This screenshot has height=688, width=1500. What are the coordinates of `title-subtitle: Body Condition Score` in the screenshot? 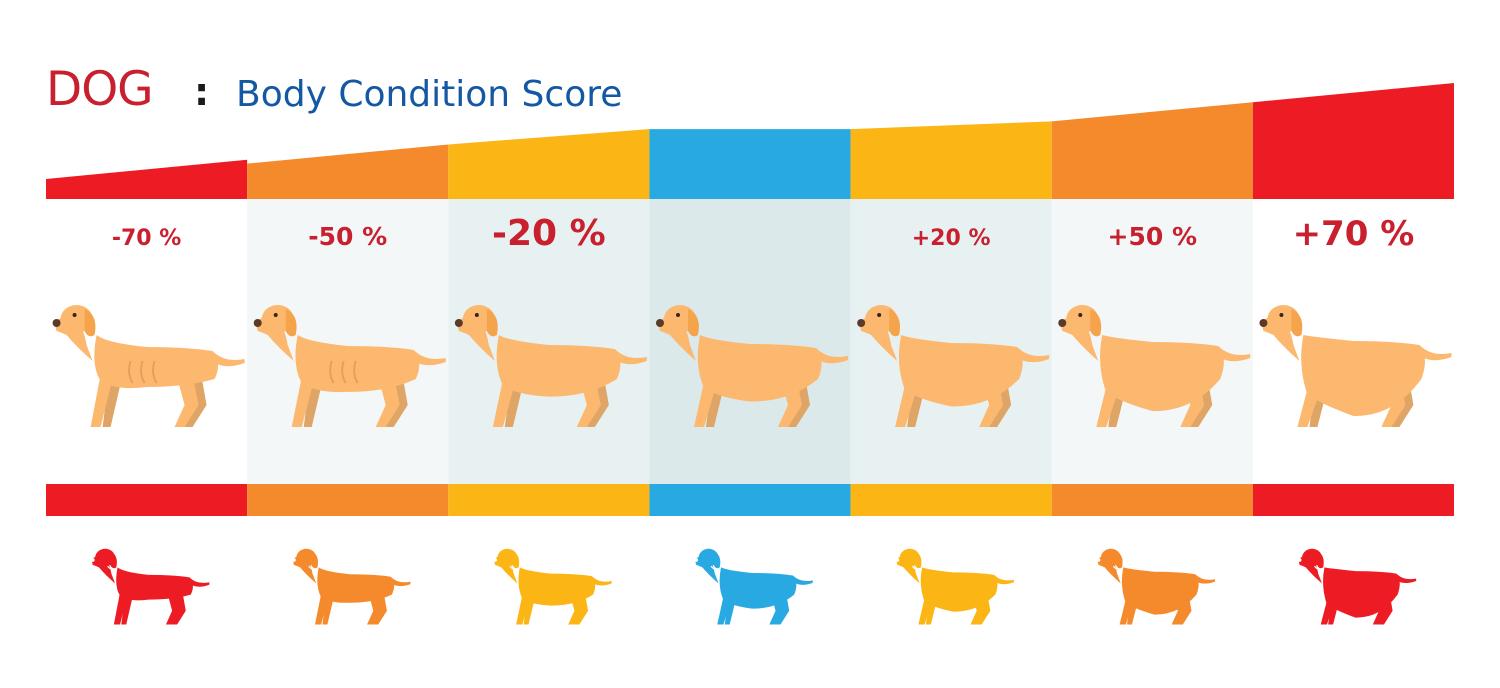 It's located at (429, 94).